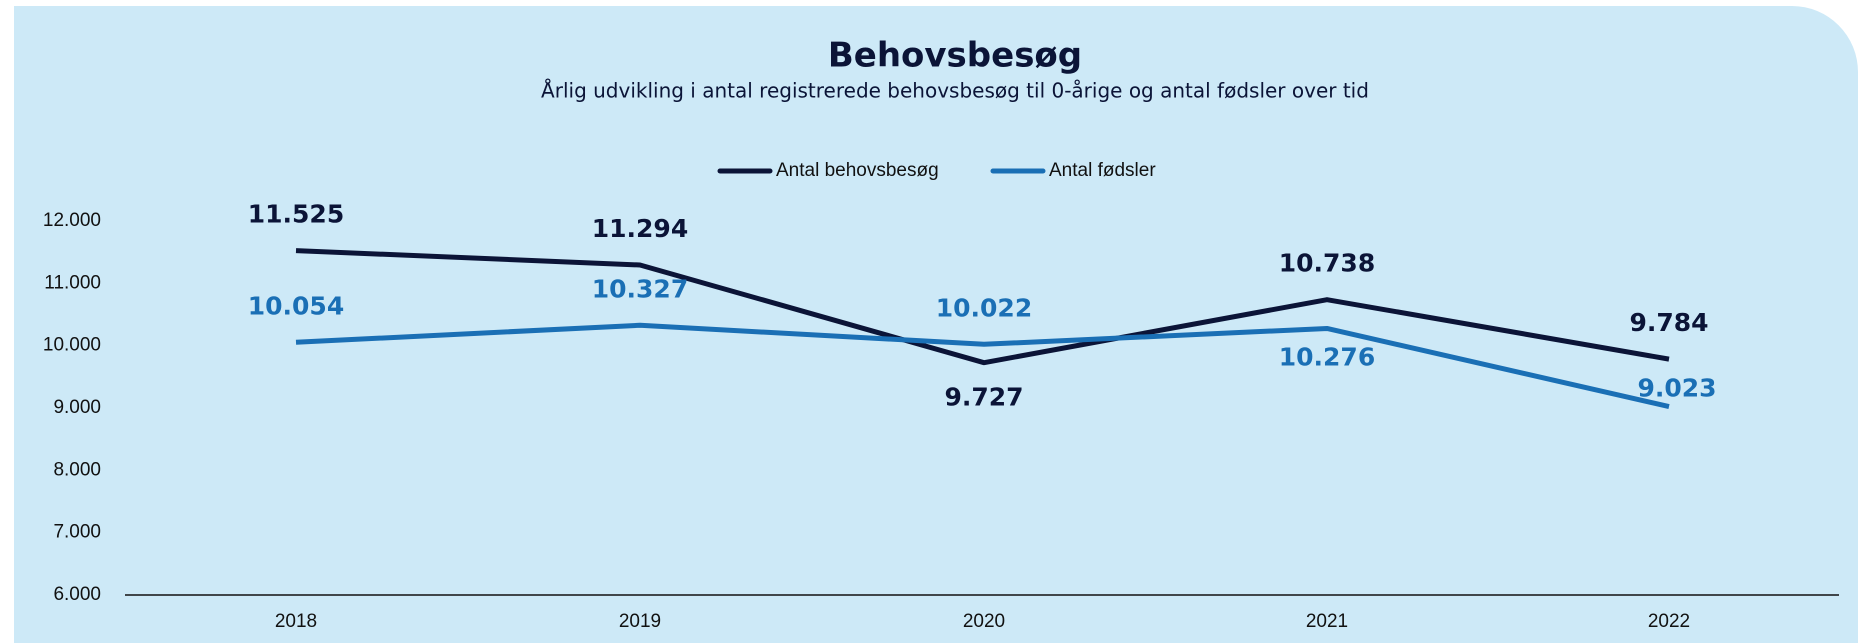 This screenshot has width=1872, height=643. Describe the element at coordinates (296, 214) in the screenshot. I see `data-label: 11.525` at that location.